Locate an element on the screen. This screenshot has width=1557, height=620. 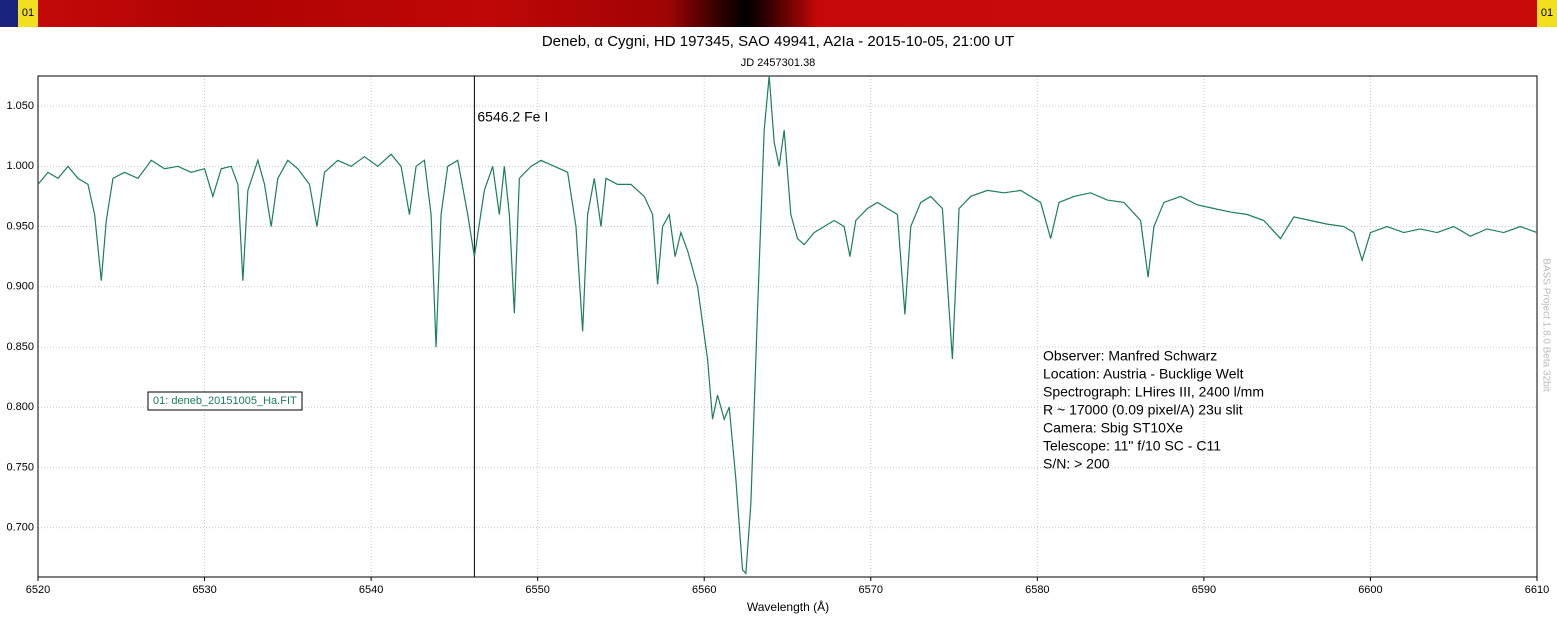
y-tick-label: 1.050 is located at coordinates (20, 106).